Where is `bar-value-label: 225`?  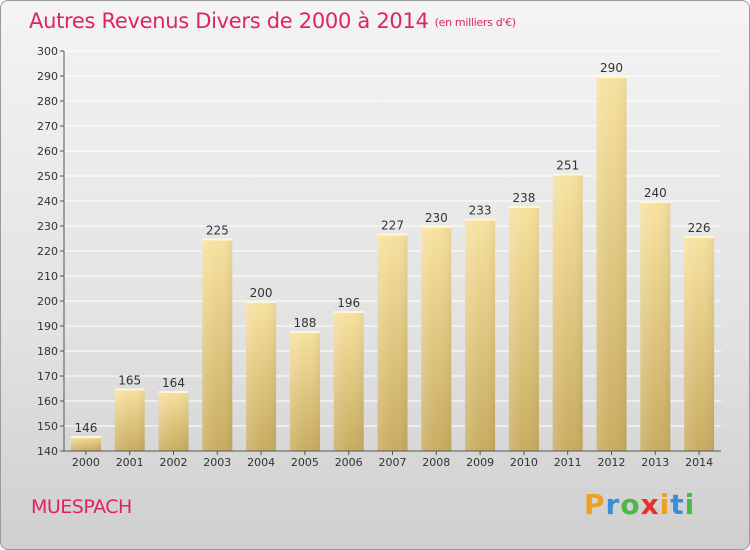
bar-value-label: 225 is located at coordinates (217, 231).